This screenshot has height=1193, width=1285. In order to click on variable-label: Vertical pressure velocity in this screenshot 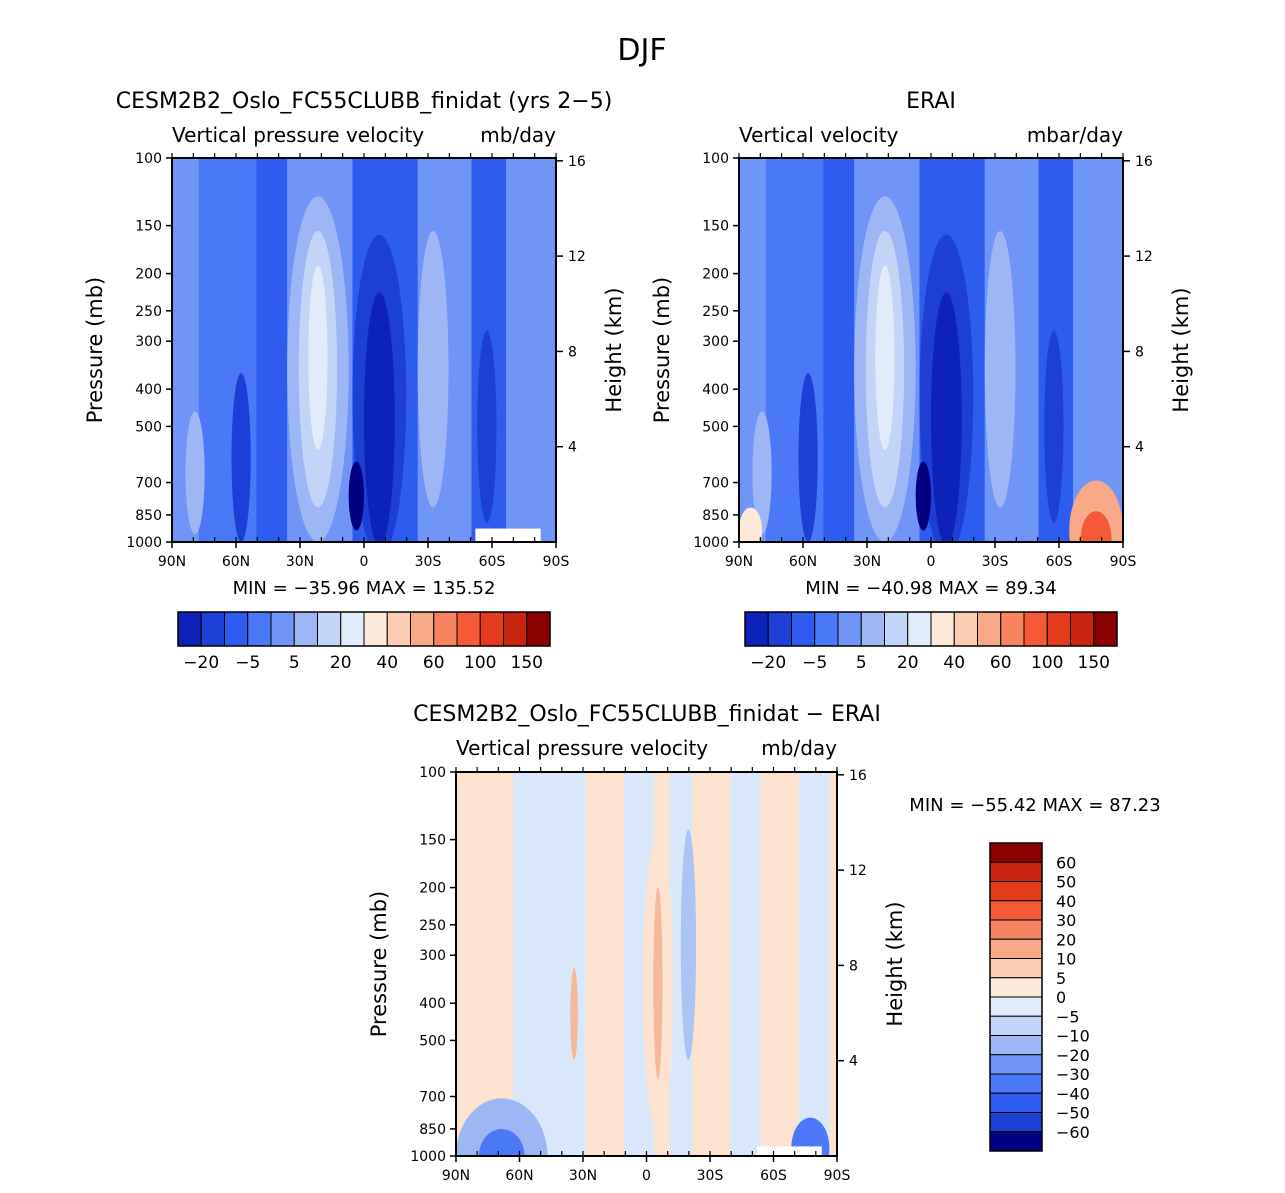, I will do `click(298, 135)`.